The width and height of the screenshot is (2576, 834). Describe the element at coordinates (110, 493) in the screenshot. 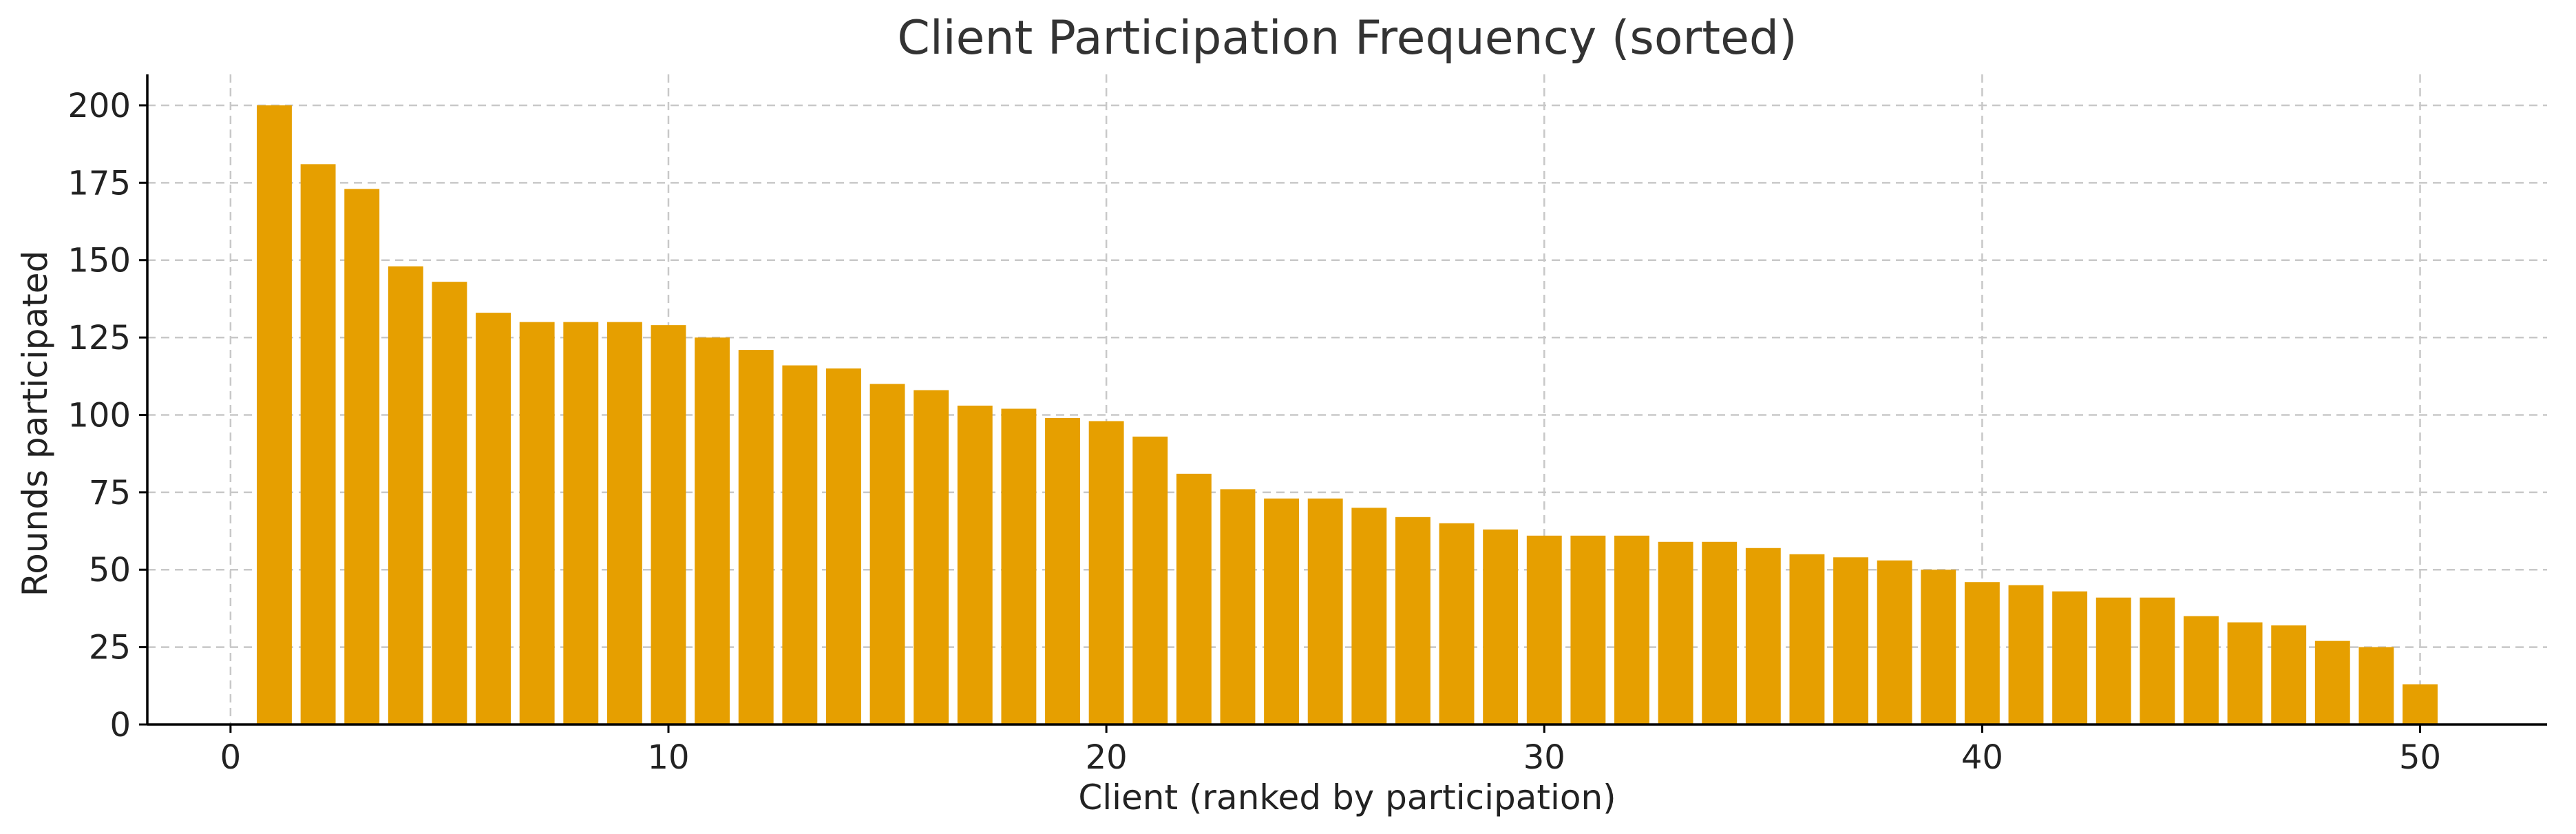

I see `y-tick-label: 75` at that location.